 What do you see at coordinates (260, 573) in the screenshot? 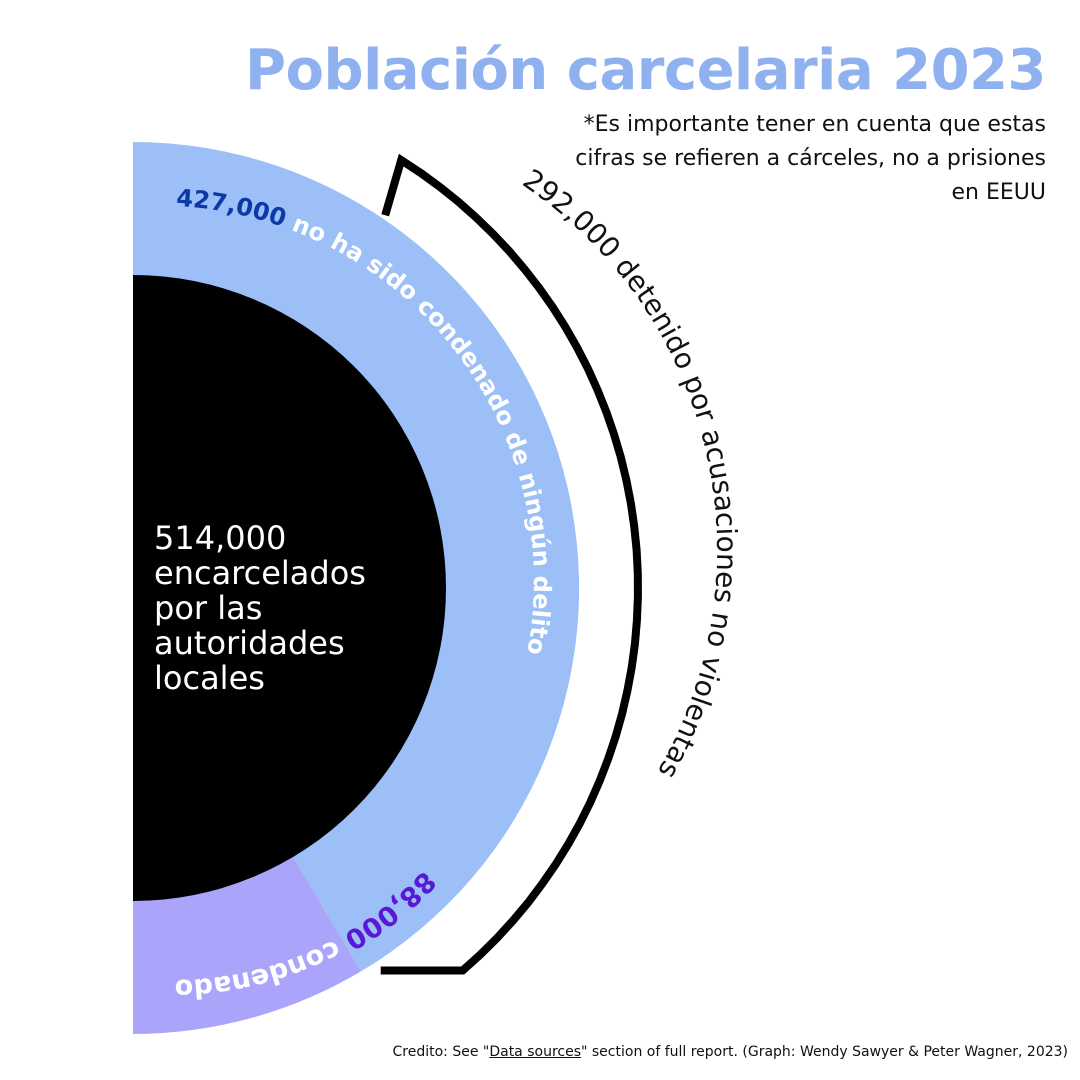
I see `total-line-1: encarcelados` at bounding box center [260, 573].